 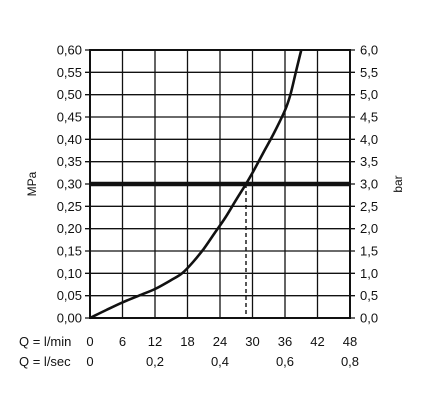 I want to click on x-tick-label: 6, so click(x=122, y=341).